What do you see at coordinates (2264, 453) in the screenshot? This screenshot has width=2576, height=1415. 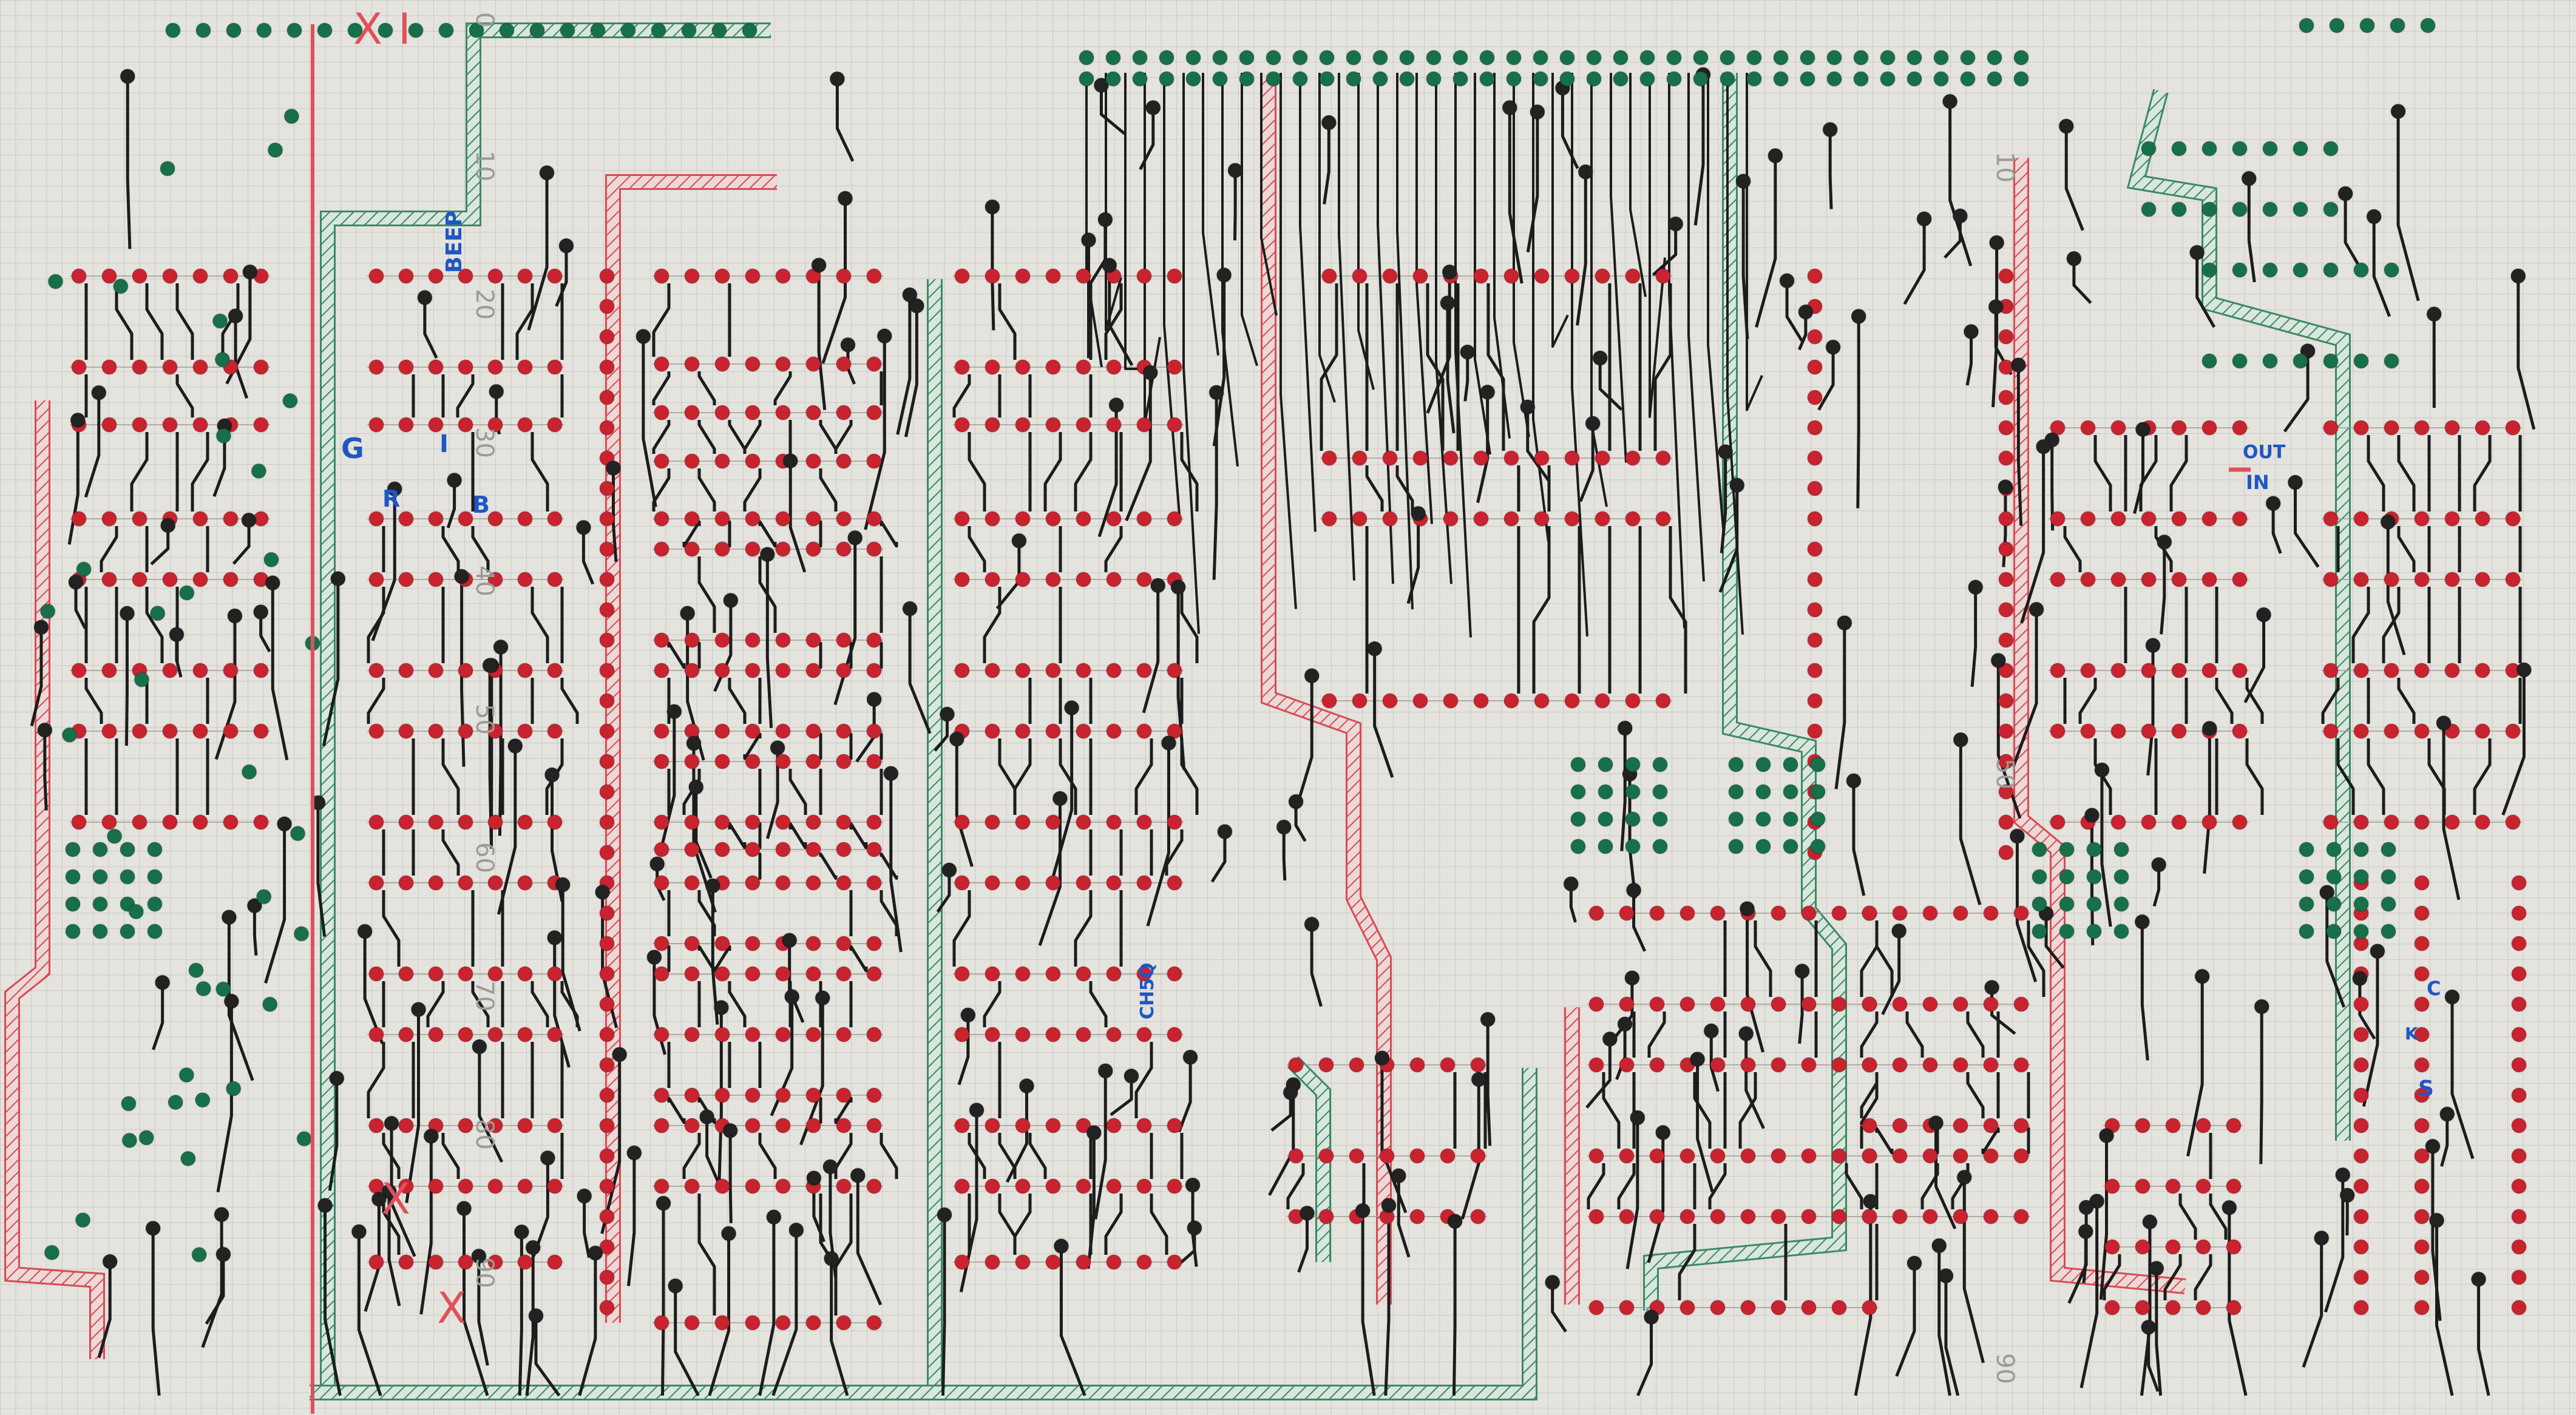 I see `label-out: OUT` at bounding box center [2264, 453].